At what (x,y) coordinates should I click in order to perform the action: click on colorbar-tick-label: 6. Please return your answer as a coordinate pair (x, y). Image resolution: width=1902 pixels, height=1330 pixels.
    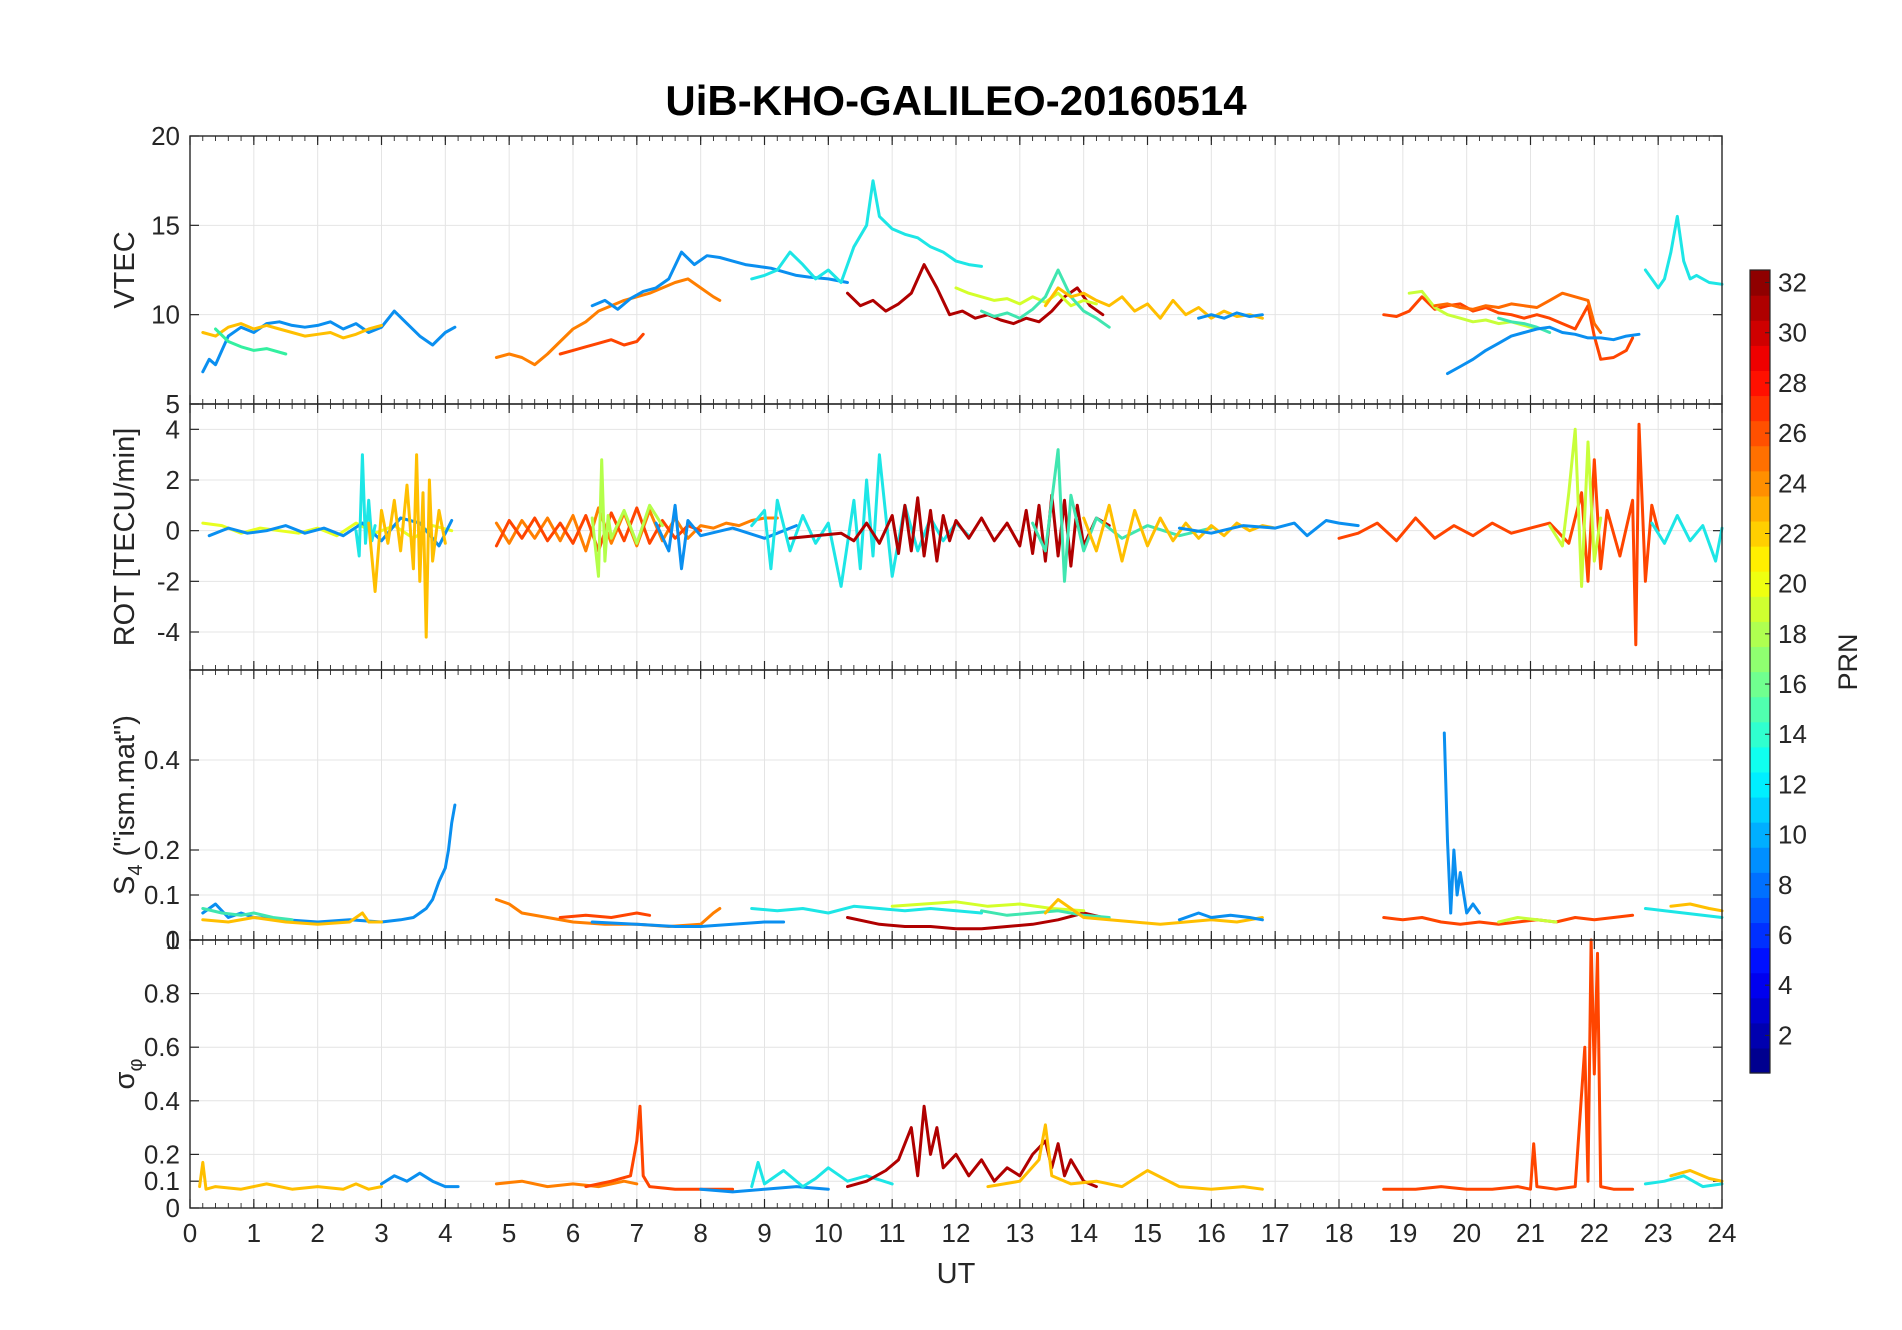
    Looking at the image, I should click on (1785, 935).